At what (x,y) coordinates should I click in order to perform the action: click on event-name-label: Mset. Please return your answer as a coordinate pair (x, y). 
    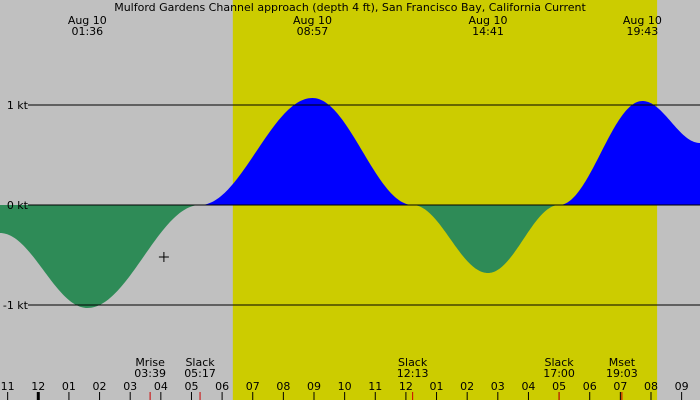
    Looking at the image, I should click on (622, 362).